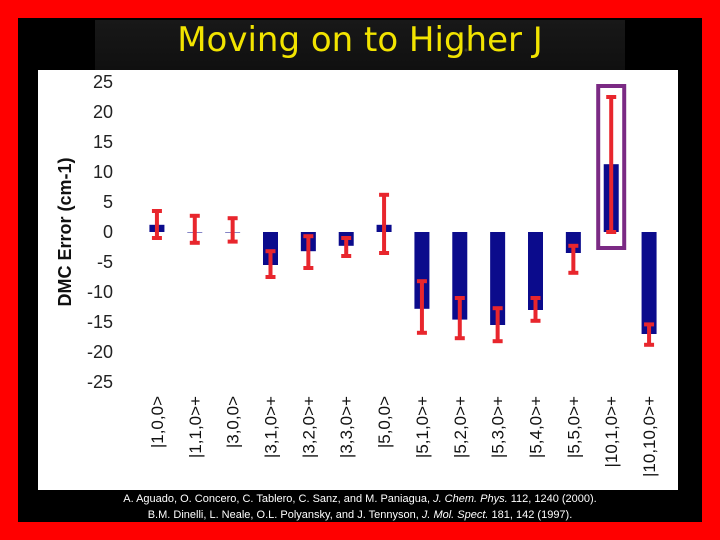 The height and width of the screenshot is (540, 720). Describe the element at coordinates (233, 422) in the screenshot. I see `x-tick-label: |3,0,0>` at that location.